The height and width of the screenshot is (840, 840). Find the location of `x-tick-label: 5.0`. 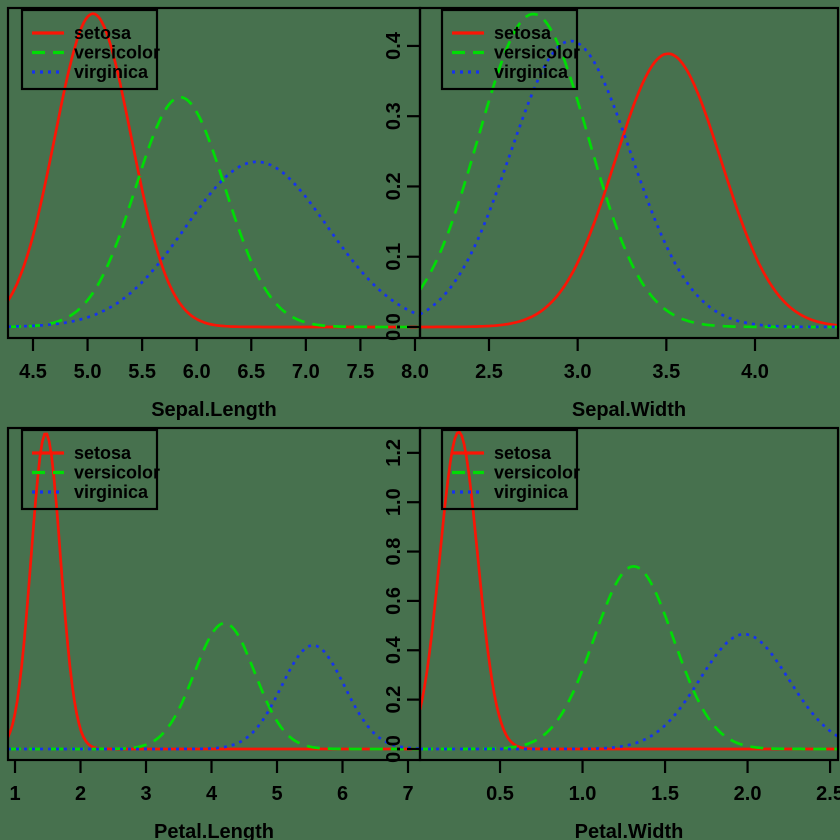

x-tick-label: 5.0 is located at coordinates (88, 372).